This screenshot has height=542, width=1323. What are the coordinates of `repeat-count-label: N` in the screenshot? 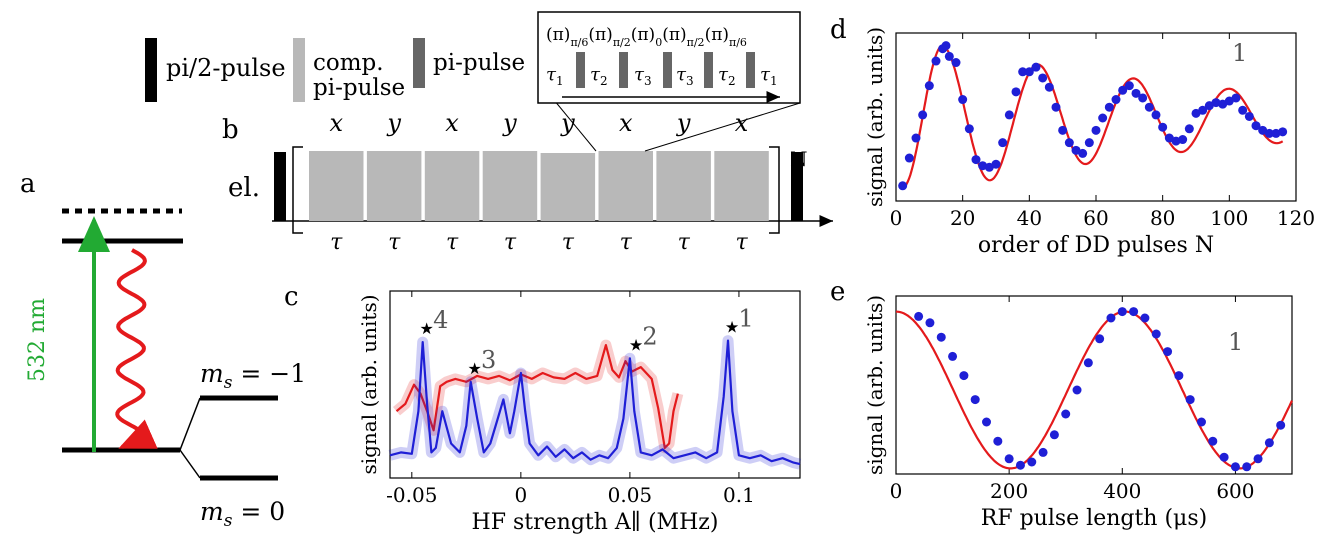 It's located at (799, 159).